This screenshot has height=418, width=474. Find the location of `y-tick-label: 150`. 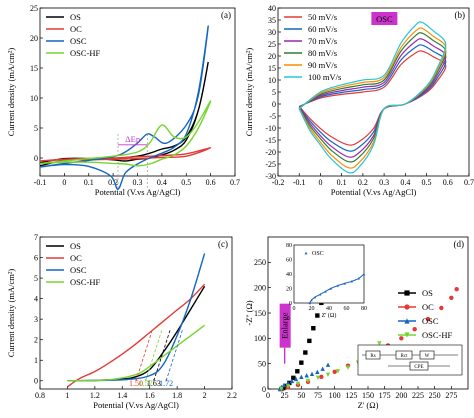

y-tick-label: 150 is located at coordinates (260, 313).